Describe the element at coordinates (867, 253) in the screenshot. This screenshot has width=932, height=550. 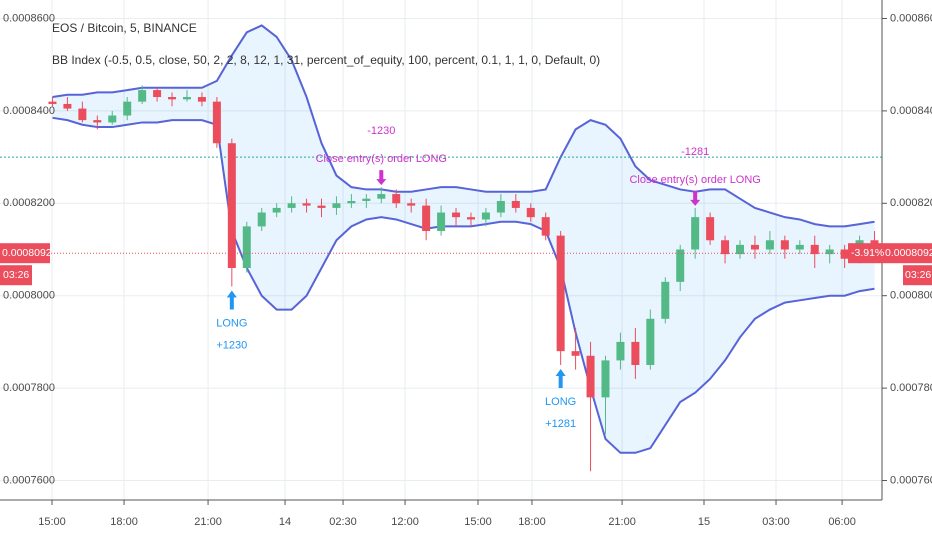
I see `change-label: -3.91%` at that location.